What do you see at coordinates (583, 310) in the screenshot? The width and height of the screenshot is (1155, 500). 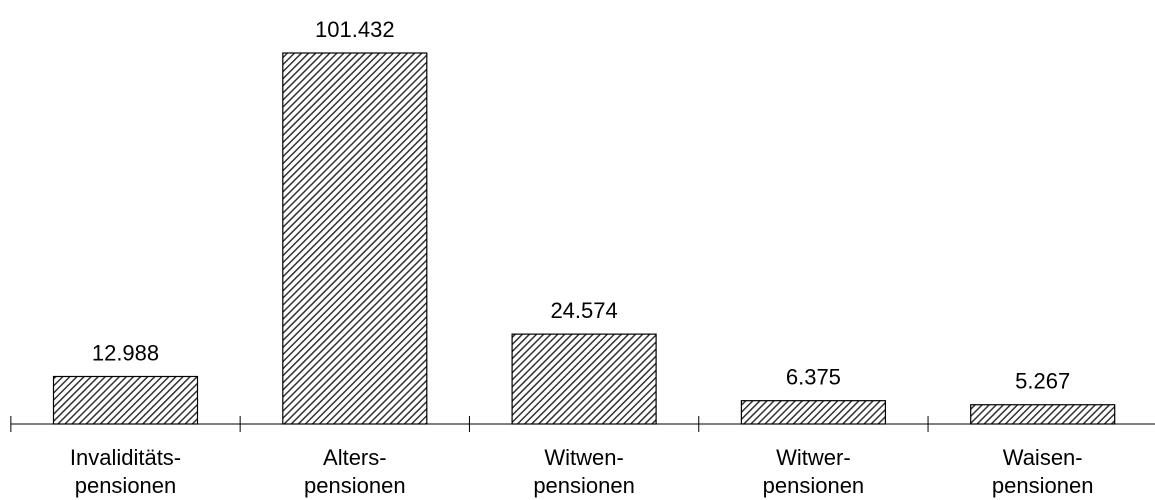 I see `data-label: 24.574` at bounding box center [583, 310].